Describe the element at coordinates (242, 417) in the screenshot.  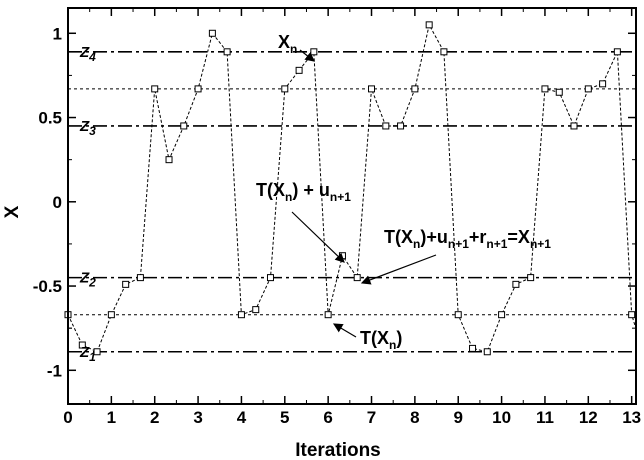
I see `x-tick-label: 4` at that location.